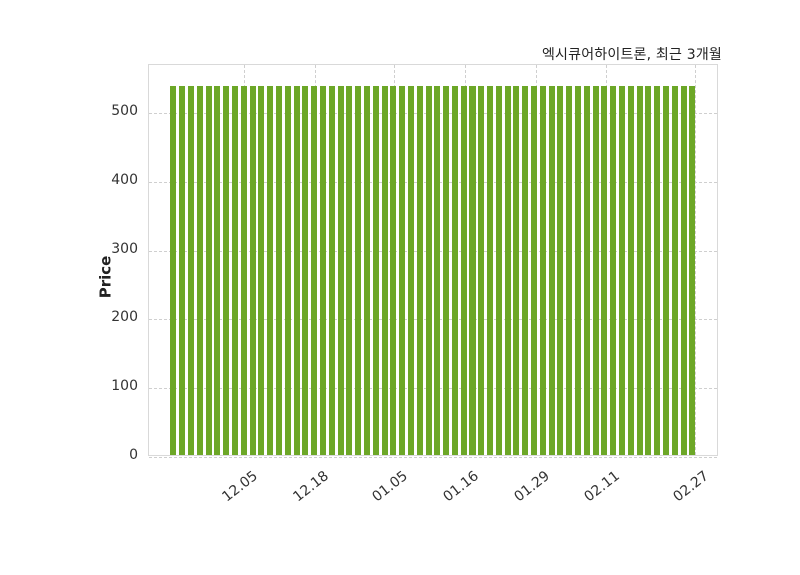 This screenshot has height=575, width=800. What do you see at coordinates (105, 277) in the screenshot?
I see `y-axis-label: Price` at bounding box center [105, 277].